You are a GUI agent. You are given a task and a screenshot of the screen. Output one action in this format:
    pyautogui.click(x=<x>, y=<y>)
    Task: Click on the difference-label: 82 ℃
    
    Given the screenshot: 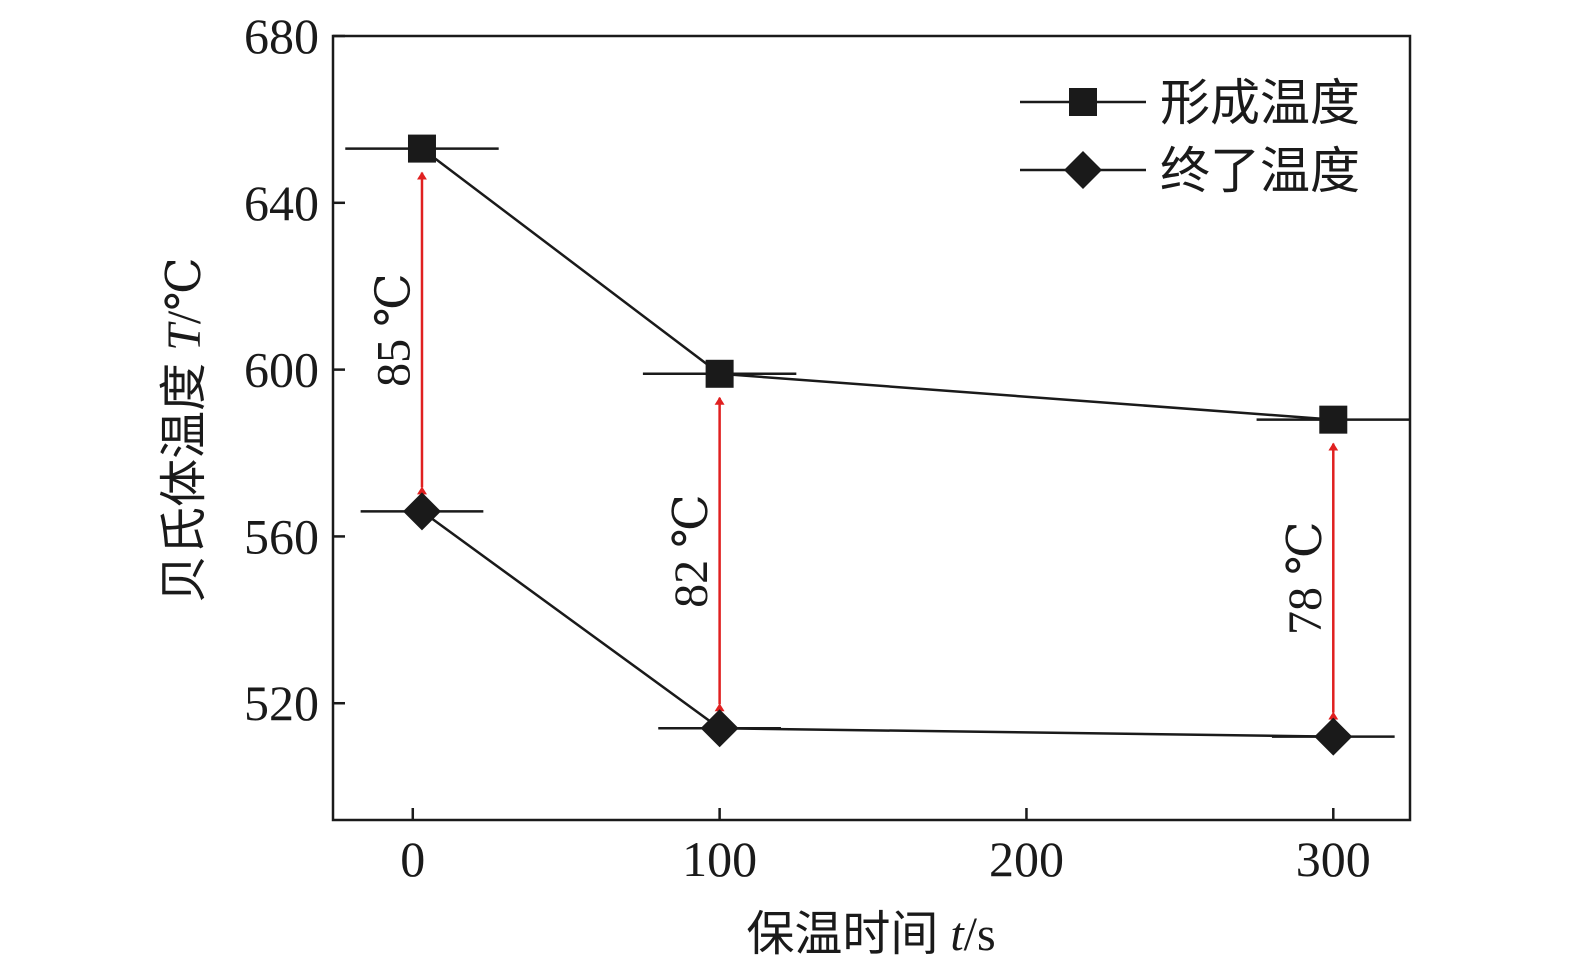 What is the action you would take?
    pyautogui.click(x=691, y=551)
    